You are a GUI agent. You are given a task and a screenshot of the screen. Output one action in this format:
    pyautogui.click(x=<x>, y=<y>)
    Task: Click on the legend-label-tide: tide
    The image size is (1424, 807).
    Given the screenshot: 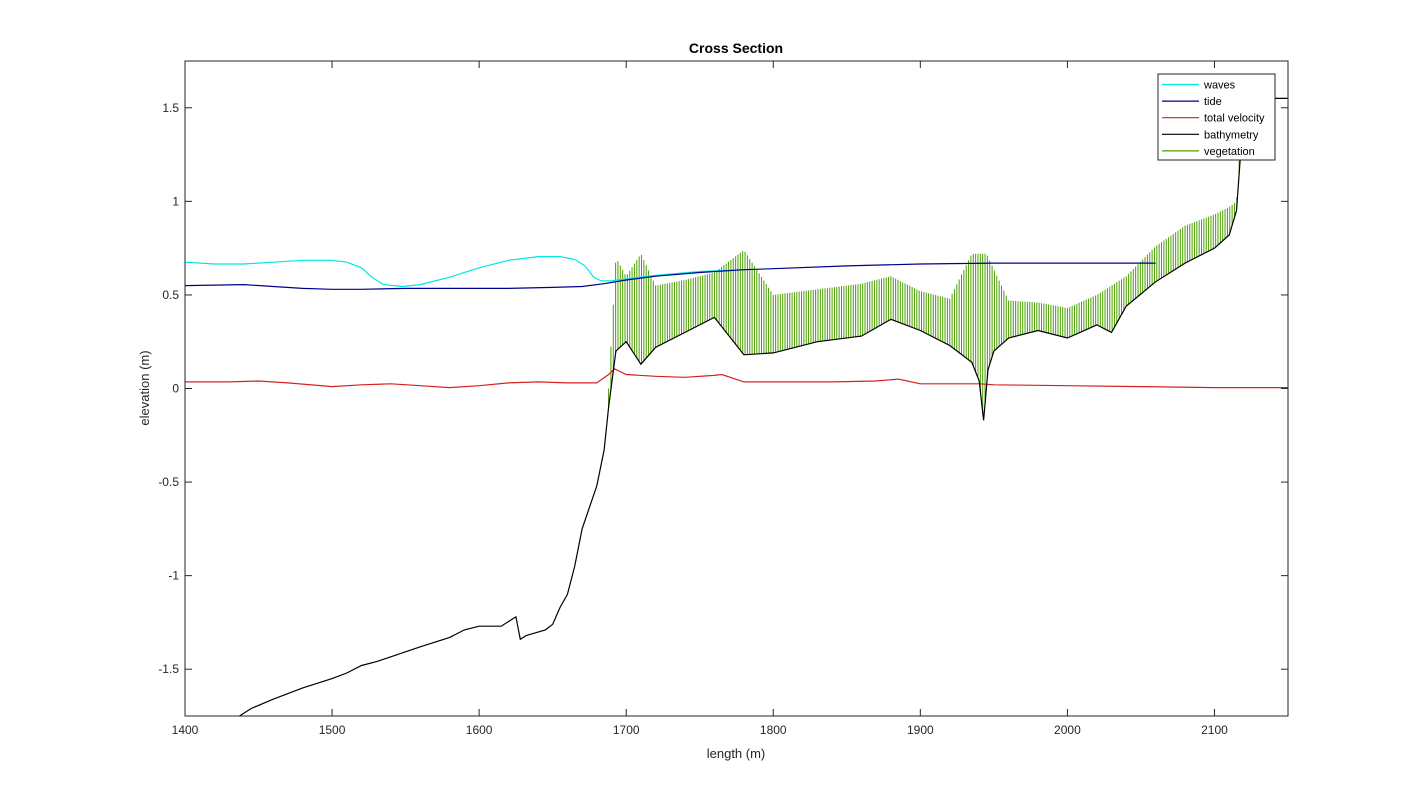 What is the action you would take?
    pyautogui.click(x=1213, y=102)
    